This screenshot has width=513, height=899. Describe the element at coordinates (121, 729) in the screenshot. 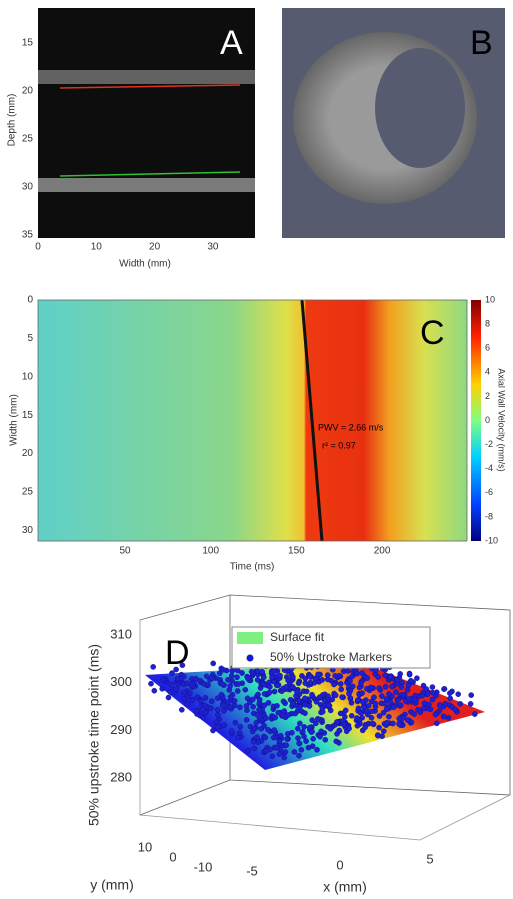

I see `tick-label: 290` at that location.